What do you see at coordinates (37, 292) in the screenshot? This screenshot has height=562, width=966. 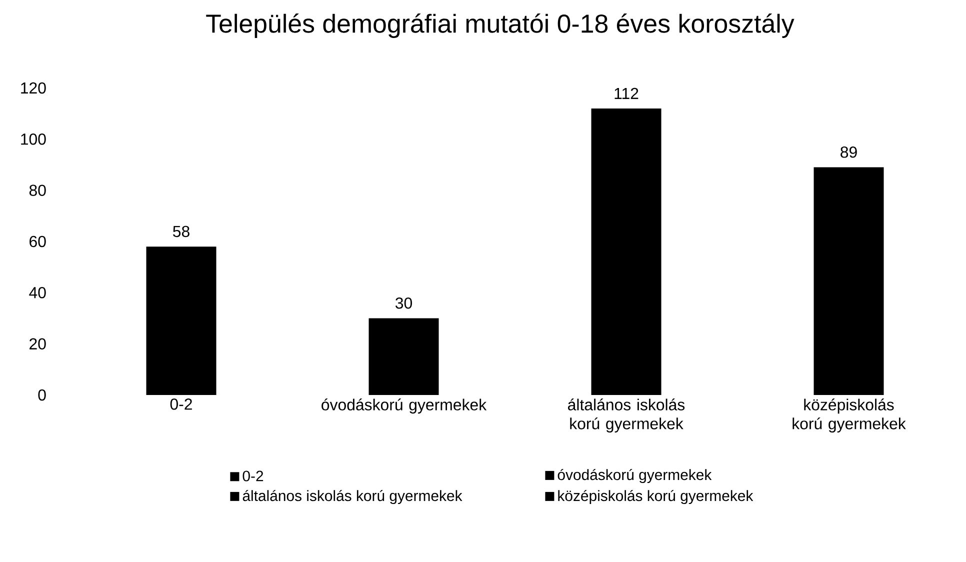 I see `y-tick-label: 40` at bounding box center [37, 292].